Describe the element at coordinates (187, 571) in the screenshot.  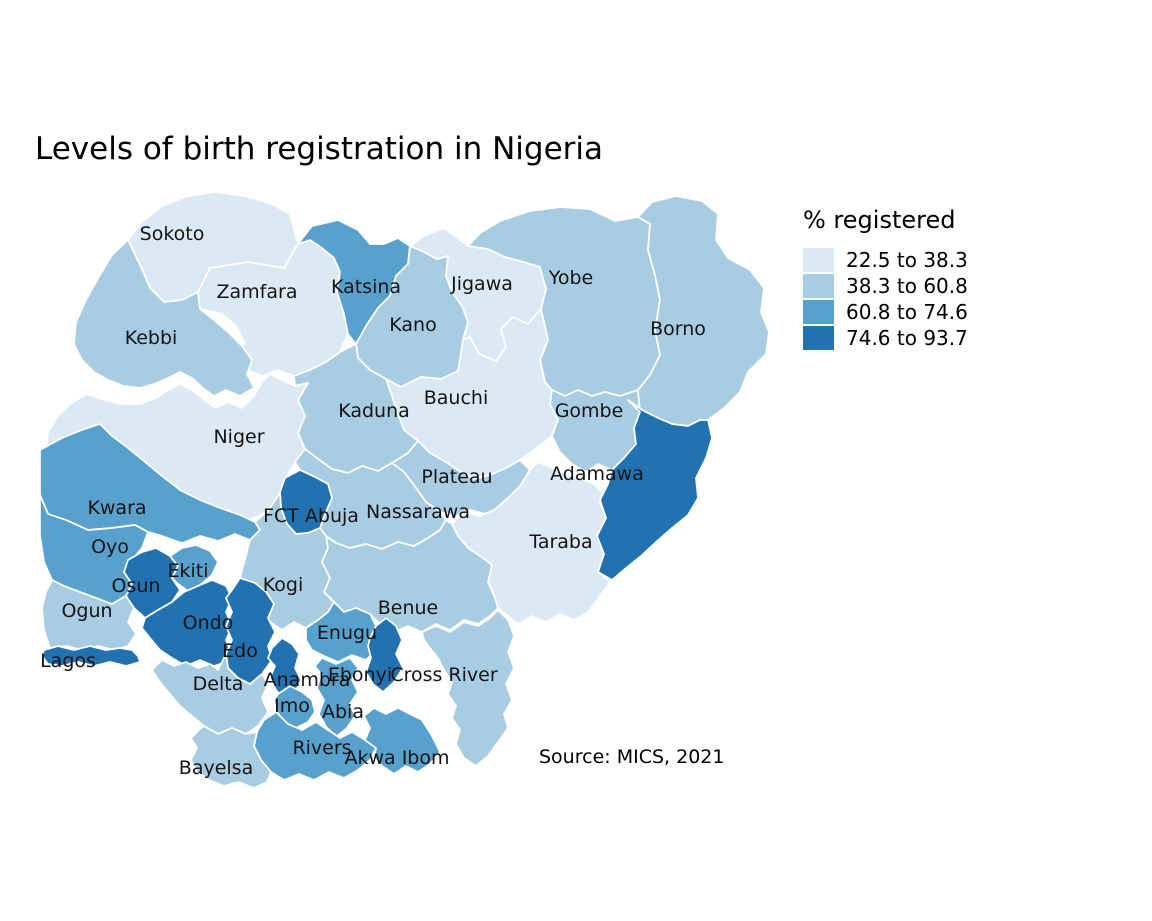
I see `state-label-ekiti: Ekiti` at that location.